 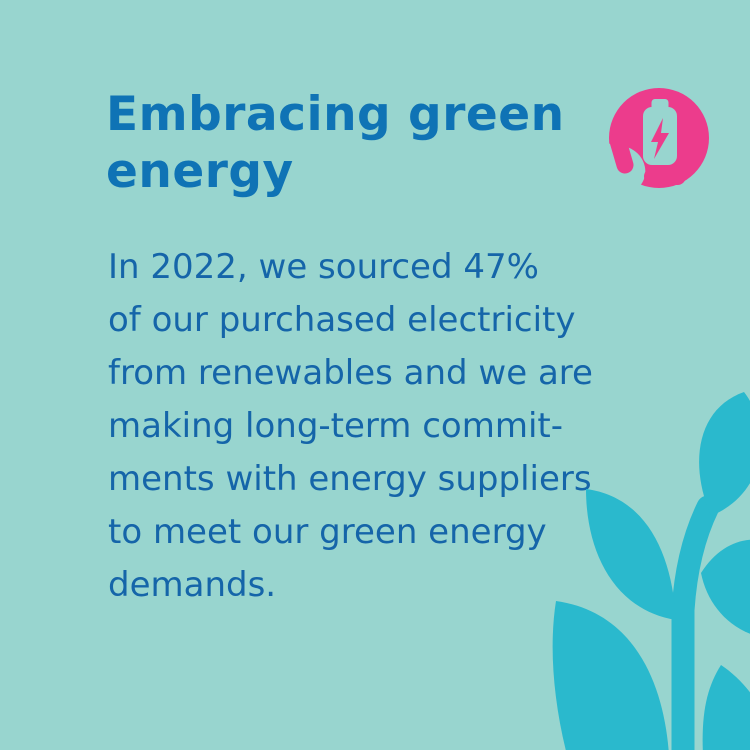 I want to click on page-title: Embracing green energy, so click(x=335, y=143).